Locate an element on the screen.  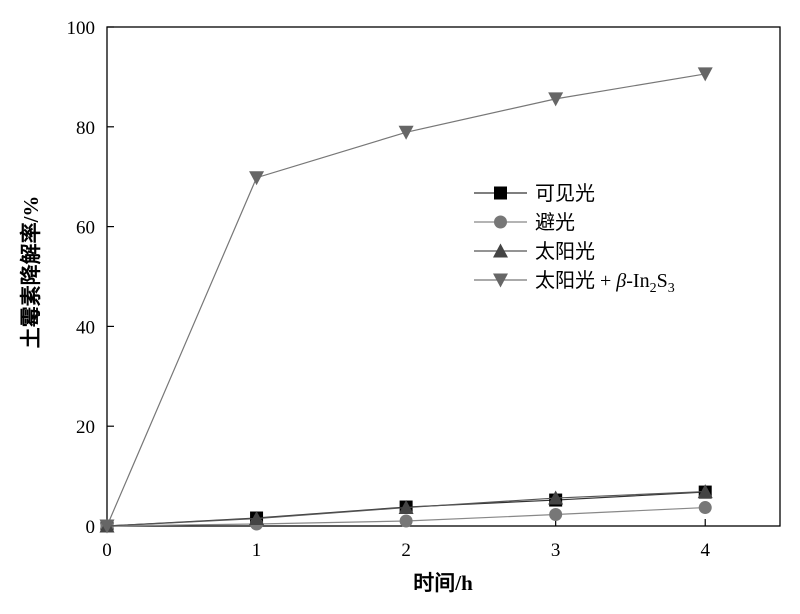
legend-item: 可见光 is located at coordinates (534, 193).